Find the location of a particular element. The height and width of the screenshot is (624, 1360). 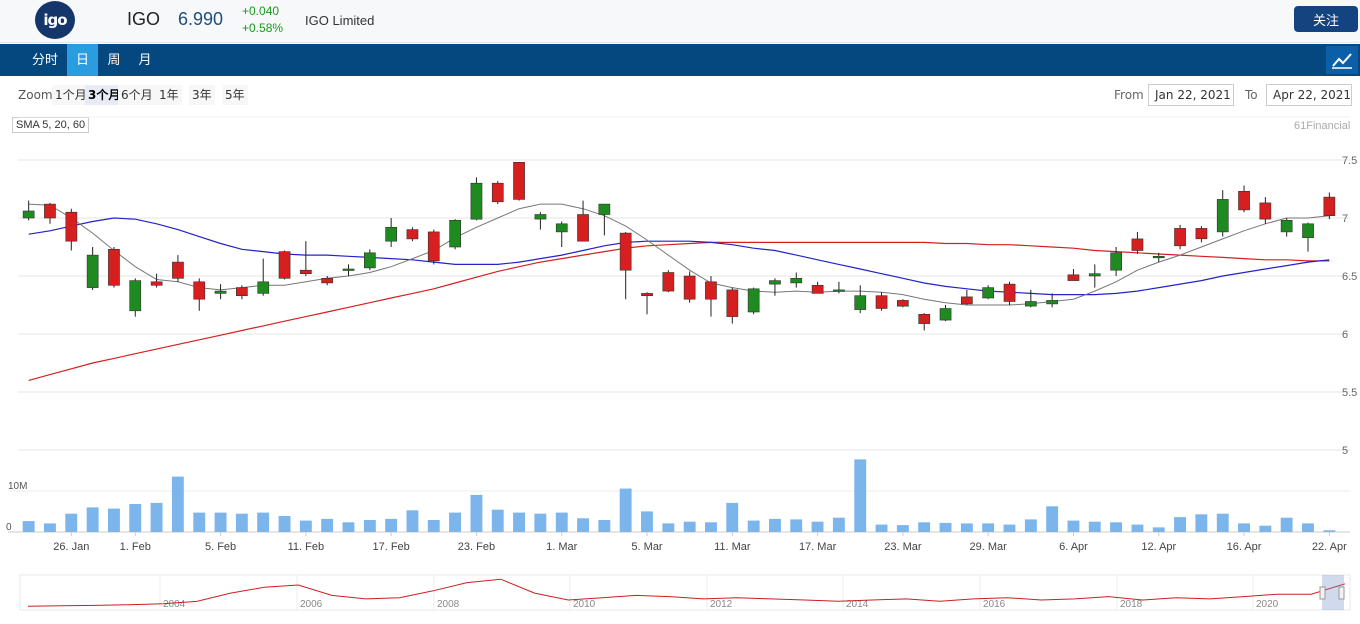

from-date-input: Jan 22, 2021 is located at coordinates (1191, 95).